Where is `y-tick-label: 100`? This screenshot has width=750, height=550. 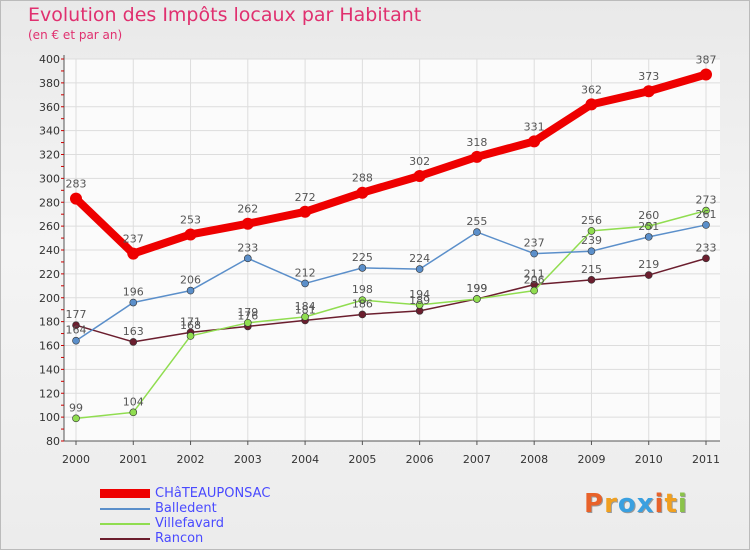
y-tick-label: 100 is located at coordinates (49, 417).